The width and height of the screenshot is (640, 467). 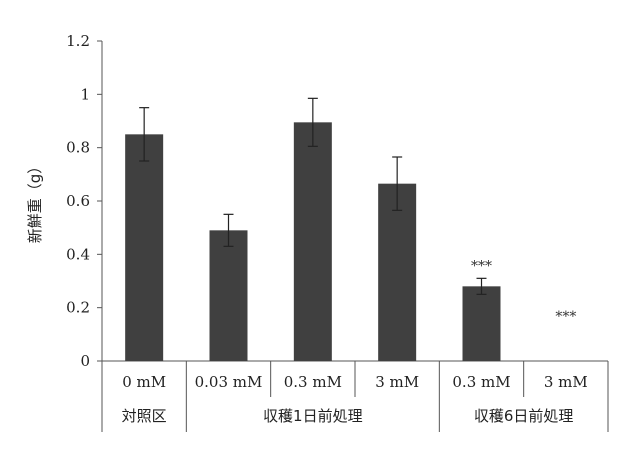 What do you see at coordinates (78, 308) in the screenshot?
I see `y-tick-label: 0.2` at bounding box center [78, 308].